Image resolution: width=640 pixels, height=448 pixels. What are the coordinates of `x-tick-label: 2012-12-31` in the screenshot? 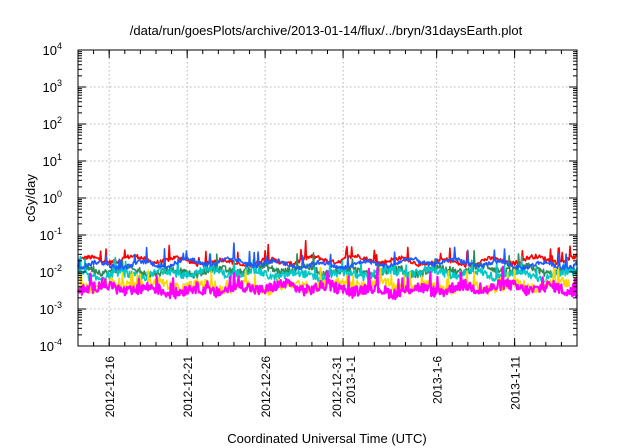 It's located at (337, 387).